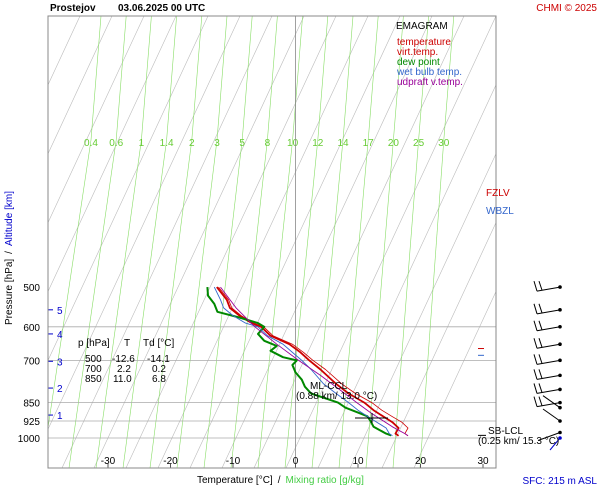  Describe the element at coordinates (122, 379) in the screenshot. I see `table-cell: 11.0` at that location.